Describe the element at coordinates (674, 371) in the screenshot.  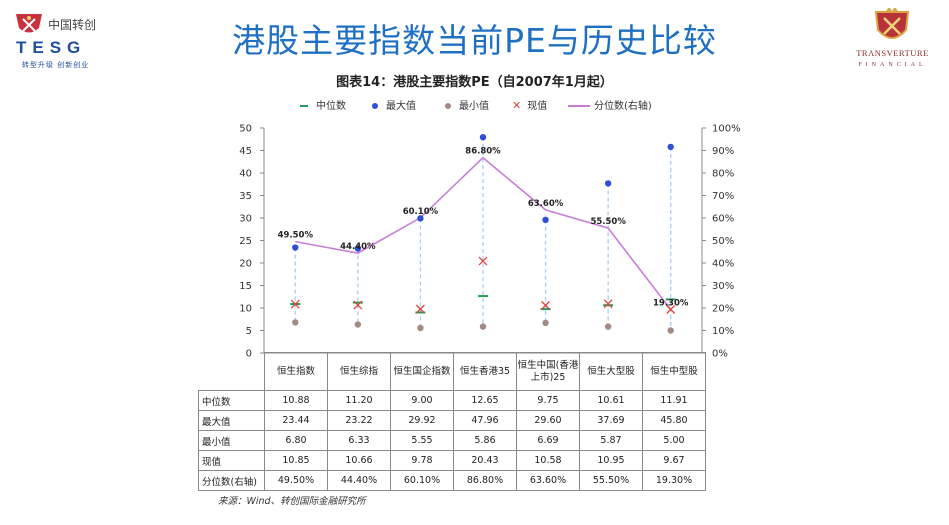
I see `table-header-cell: 恒生中型股` at that location.